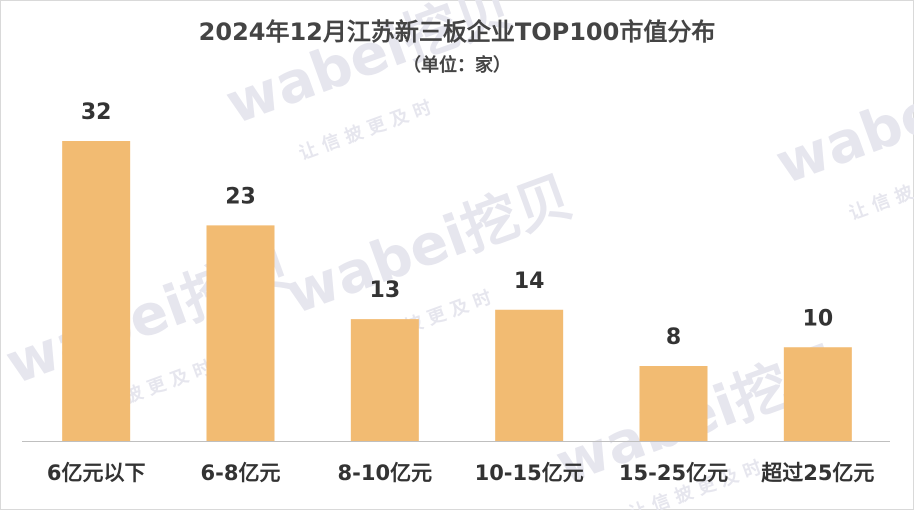  I want to click on x-tick-label: 8-10亿元, so click(385, 473).